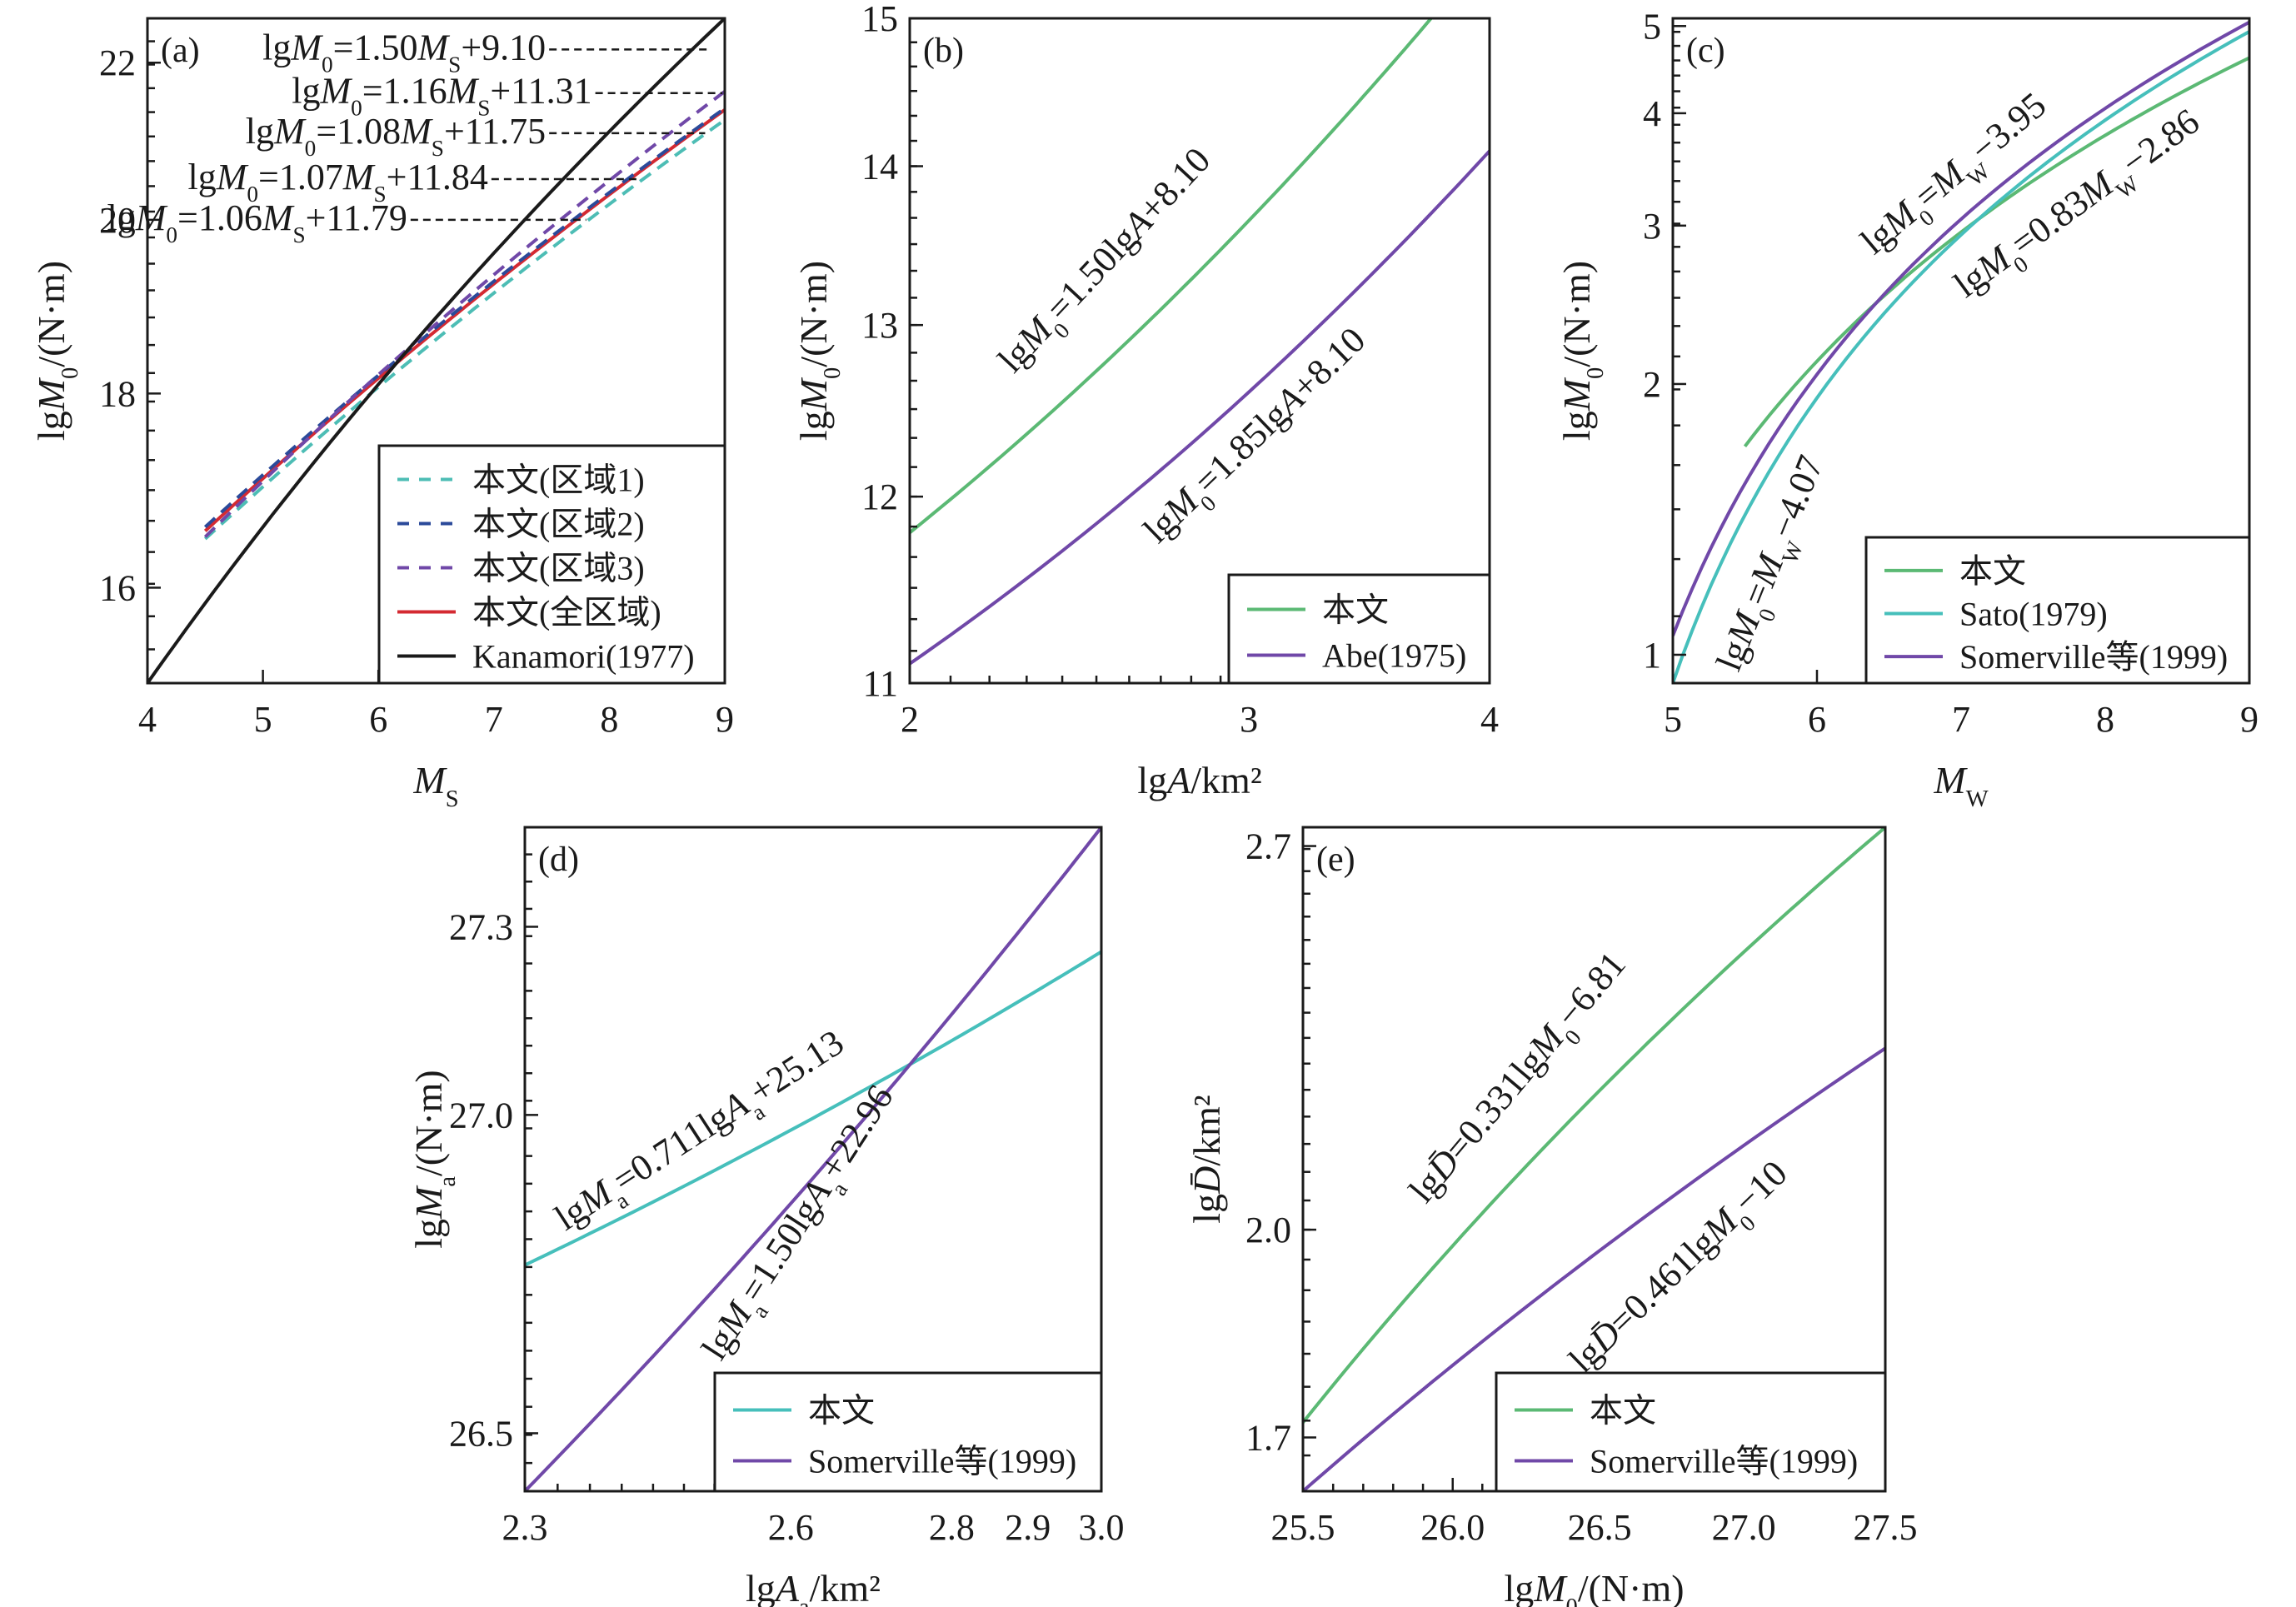  I want to click on panel-tag: (c), so click(1705, 51).